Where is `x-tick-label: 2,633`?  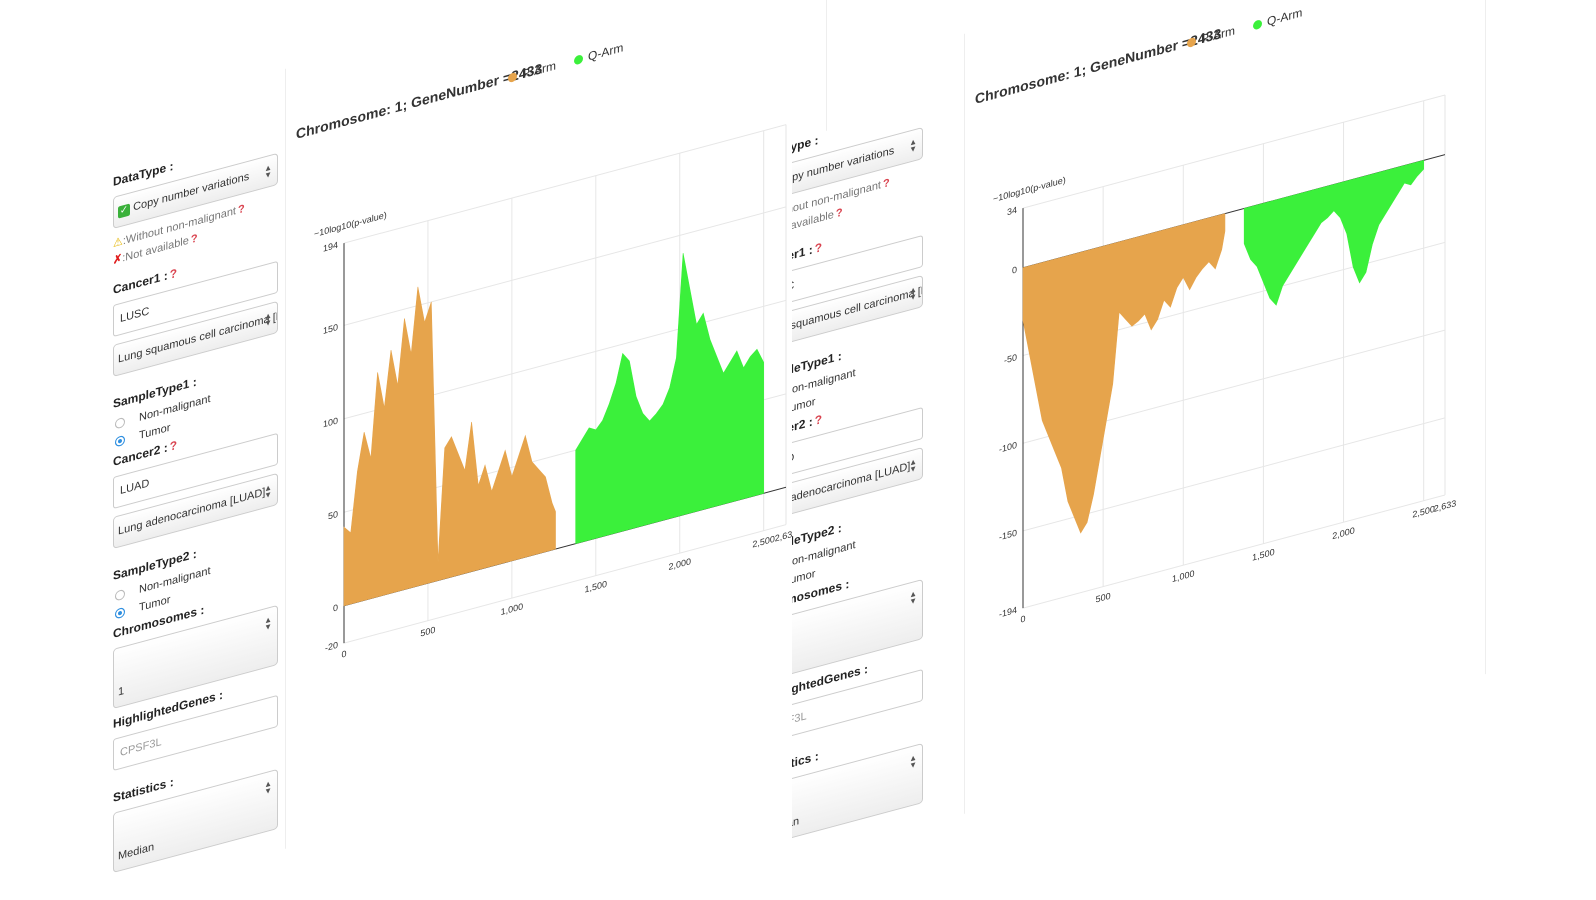
x-tick-label: 2,633 is located at coordinates (1445, 506).